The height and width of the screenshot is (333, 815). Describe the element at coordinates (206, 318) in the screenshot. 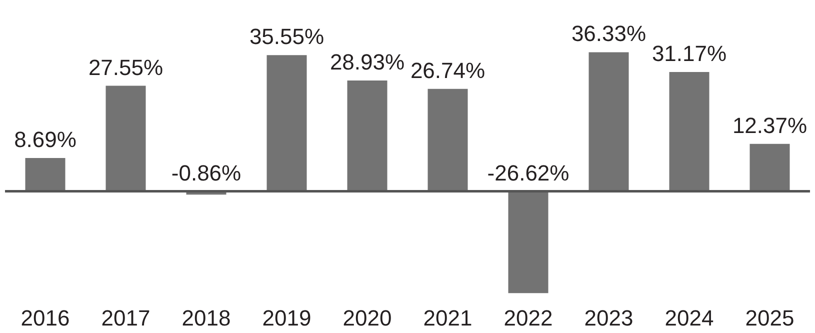

I see `x-tick-label: 2018` at that location.